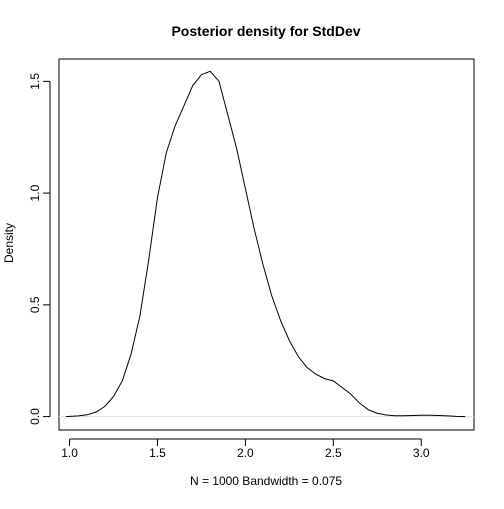 The height and width of the screenshot is (509, 504). I want to click on x-tick-label-2: 2.0, so click(245, 453).